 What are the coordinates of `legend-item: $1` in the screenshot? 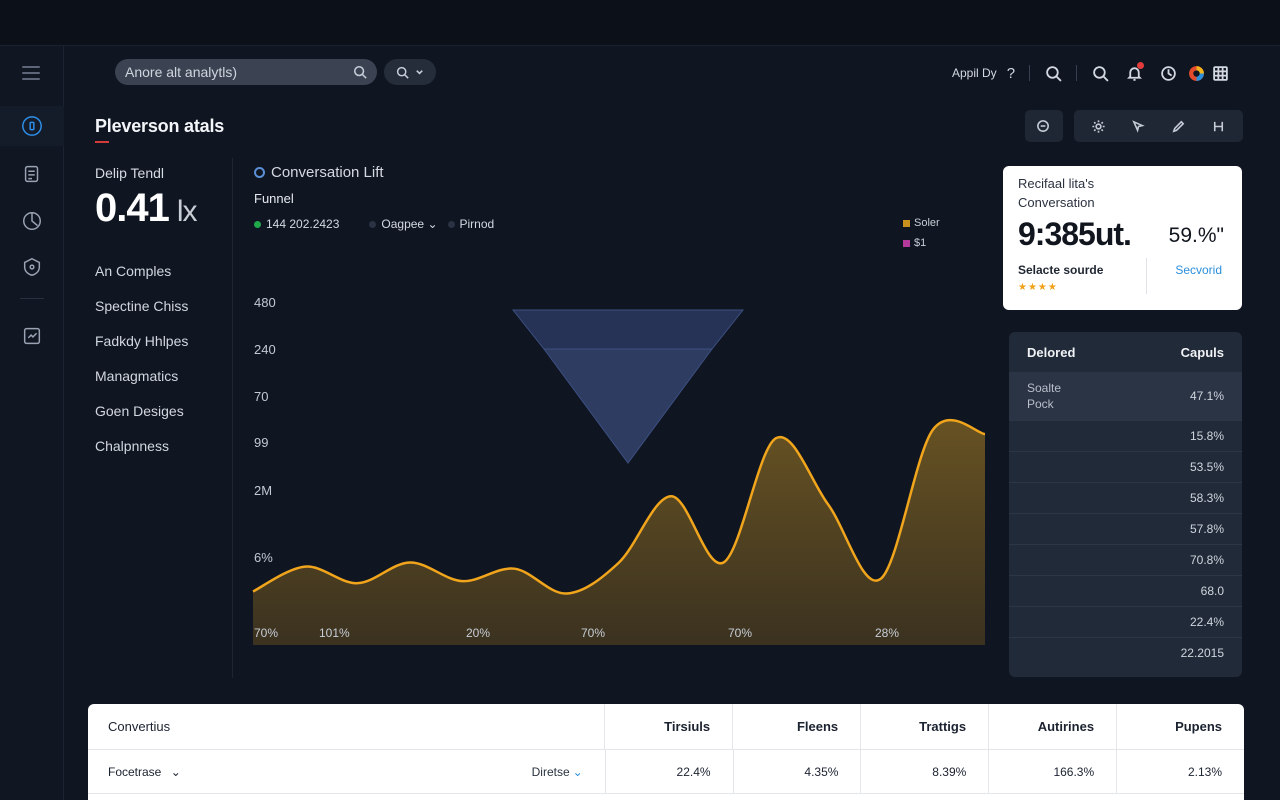 It's located at (921, 243).